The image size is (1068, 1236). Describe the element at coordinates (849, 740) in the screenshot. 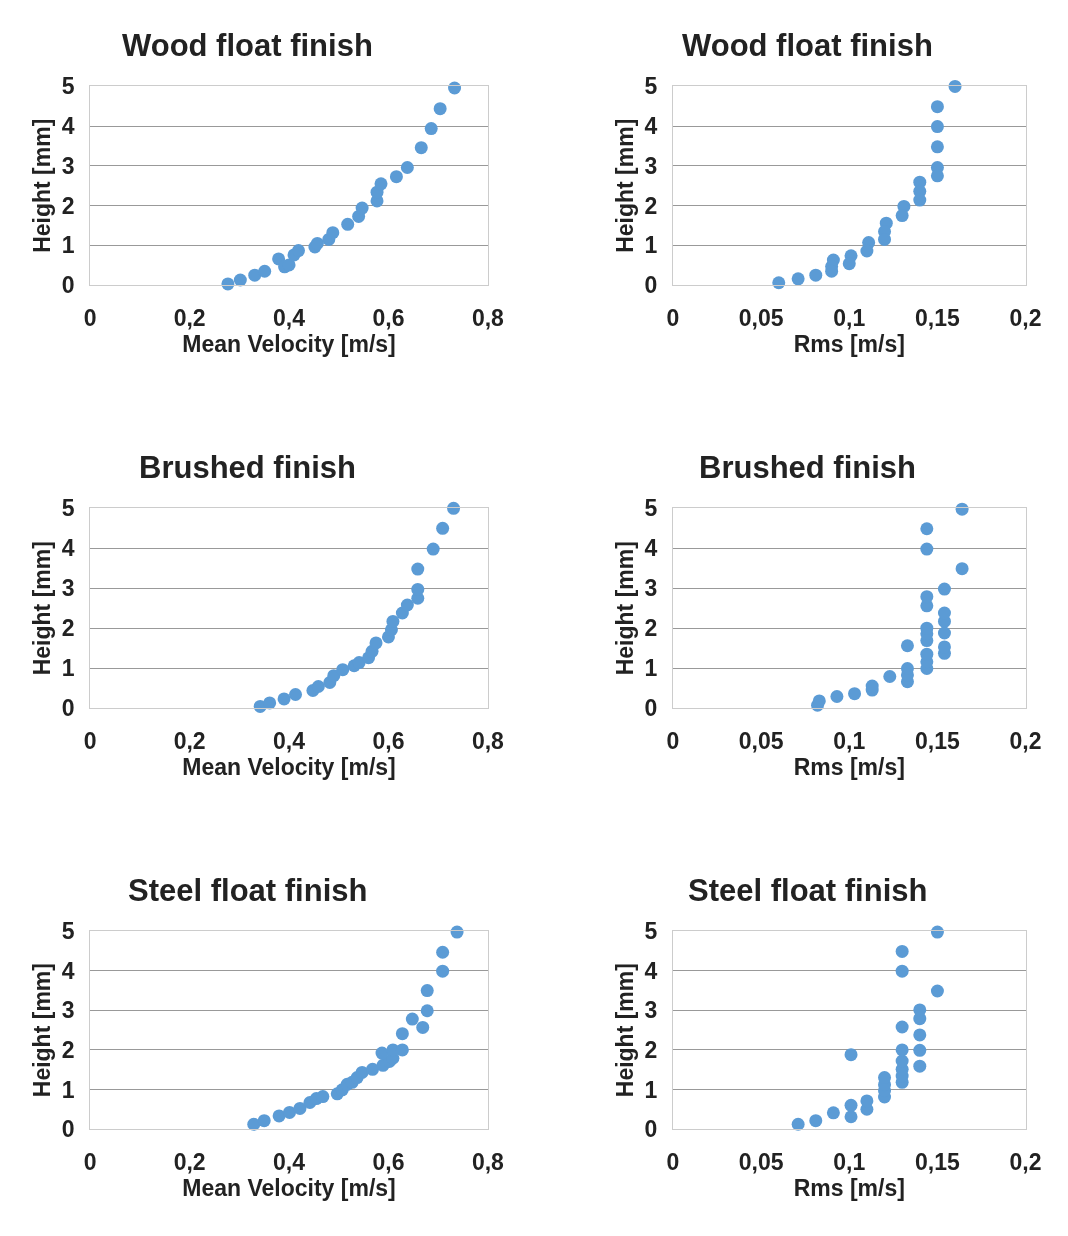

I see `x-tick-label: 0,1` at that location.